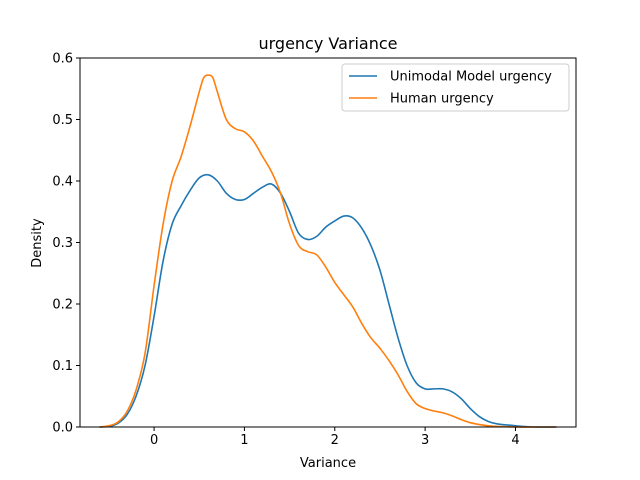 The width and height of the screenshot is (640, 480). I want to click on y-tick-label: 0.5, so click(62, 120).